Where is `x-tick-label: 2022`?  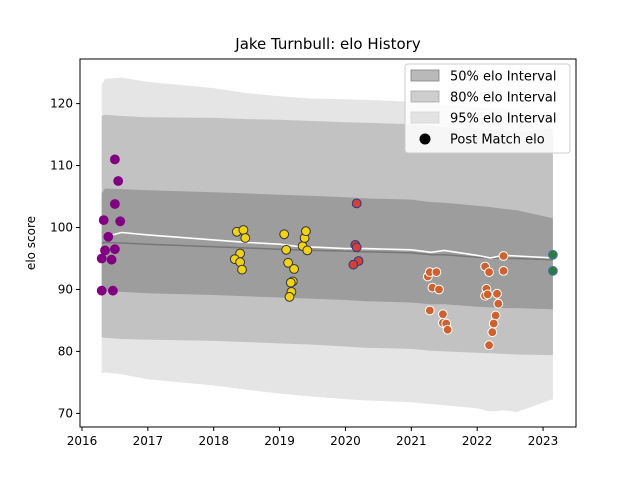 x-tick-label: 2022 is located at coordinates (477, 441).